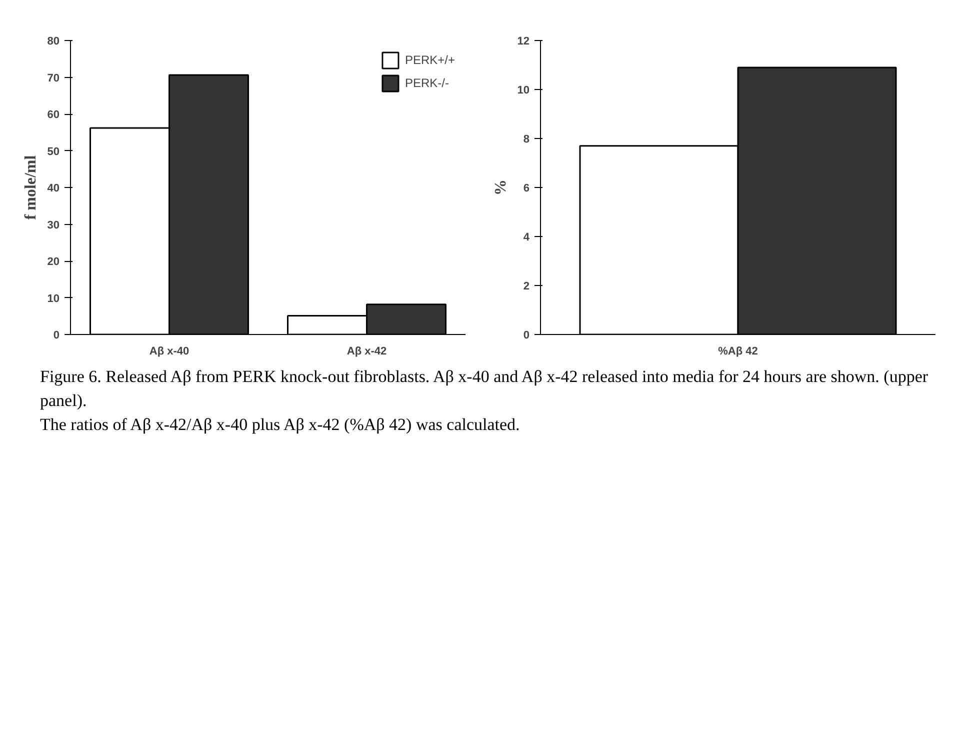 The image size is (966, 729). I want to click on legend-label: PERK-/-, so click(426, 83).